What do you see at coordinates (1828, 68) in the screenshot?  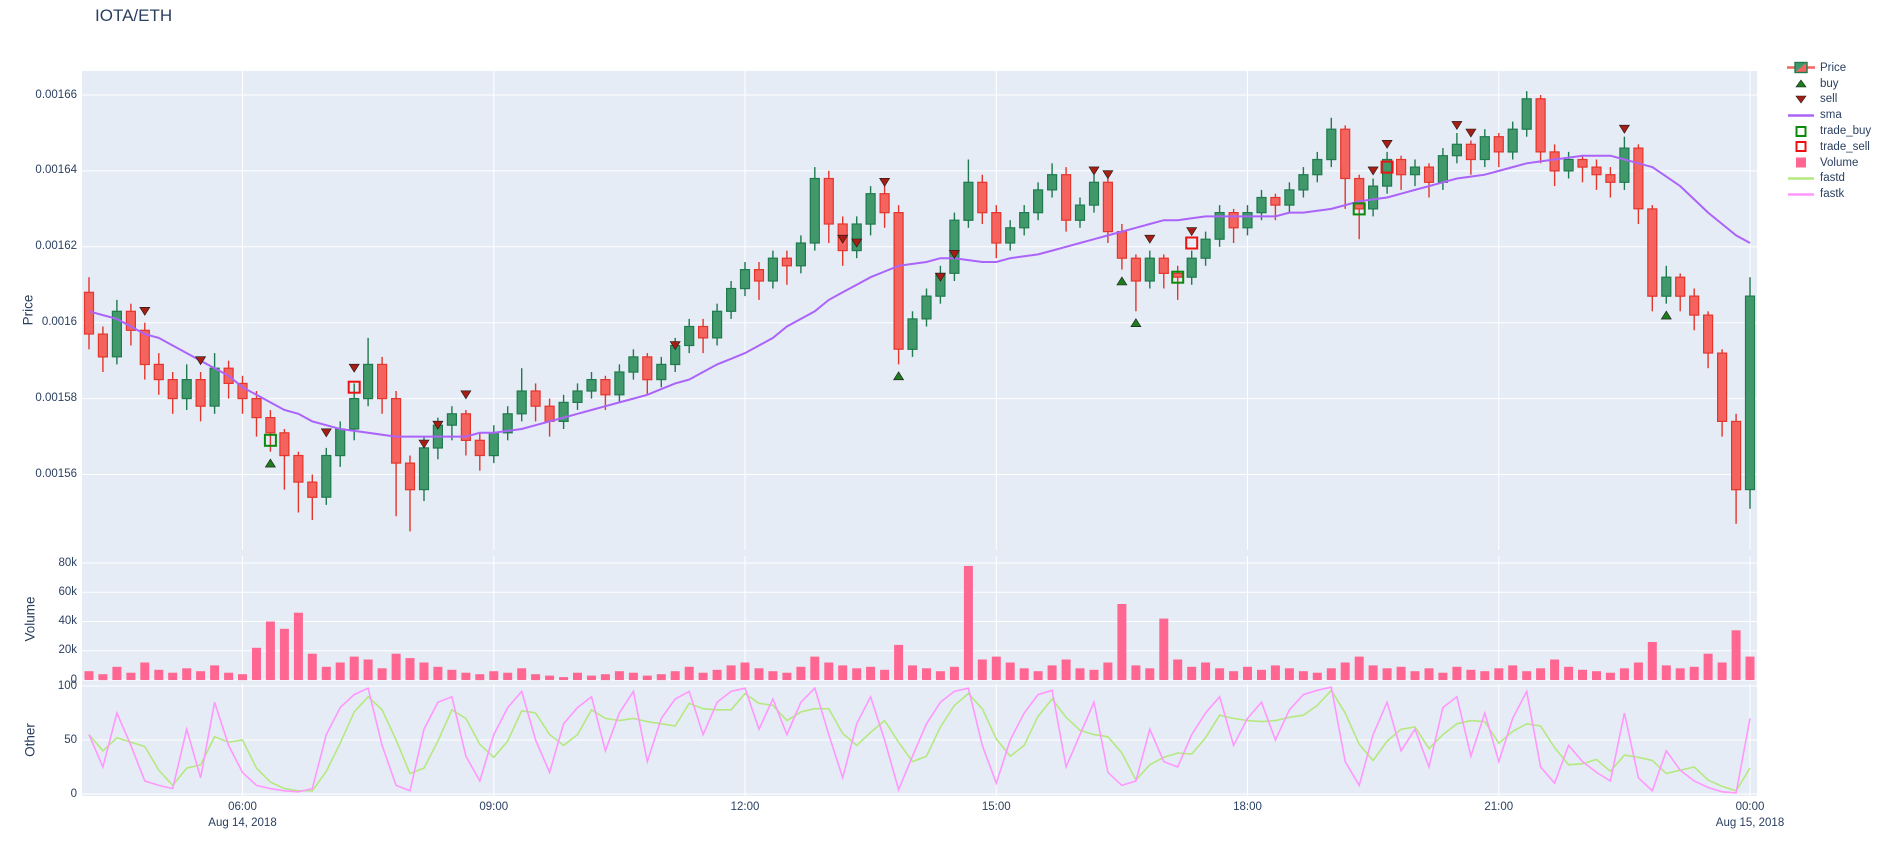 I see `legend-item-price: Price` at bounding box center [1828, 68].